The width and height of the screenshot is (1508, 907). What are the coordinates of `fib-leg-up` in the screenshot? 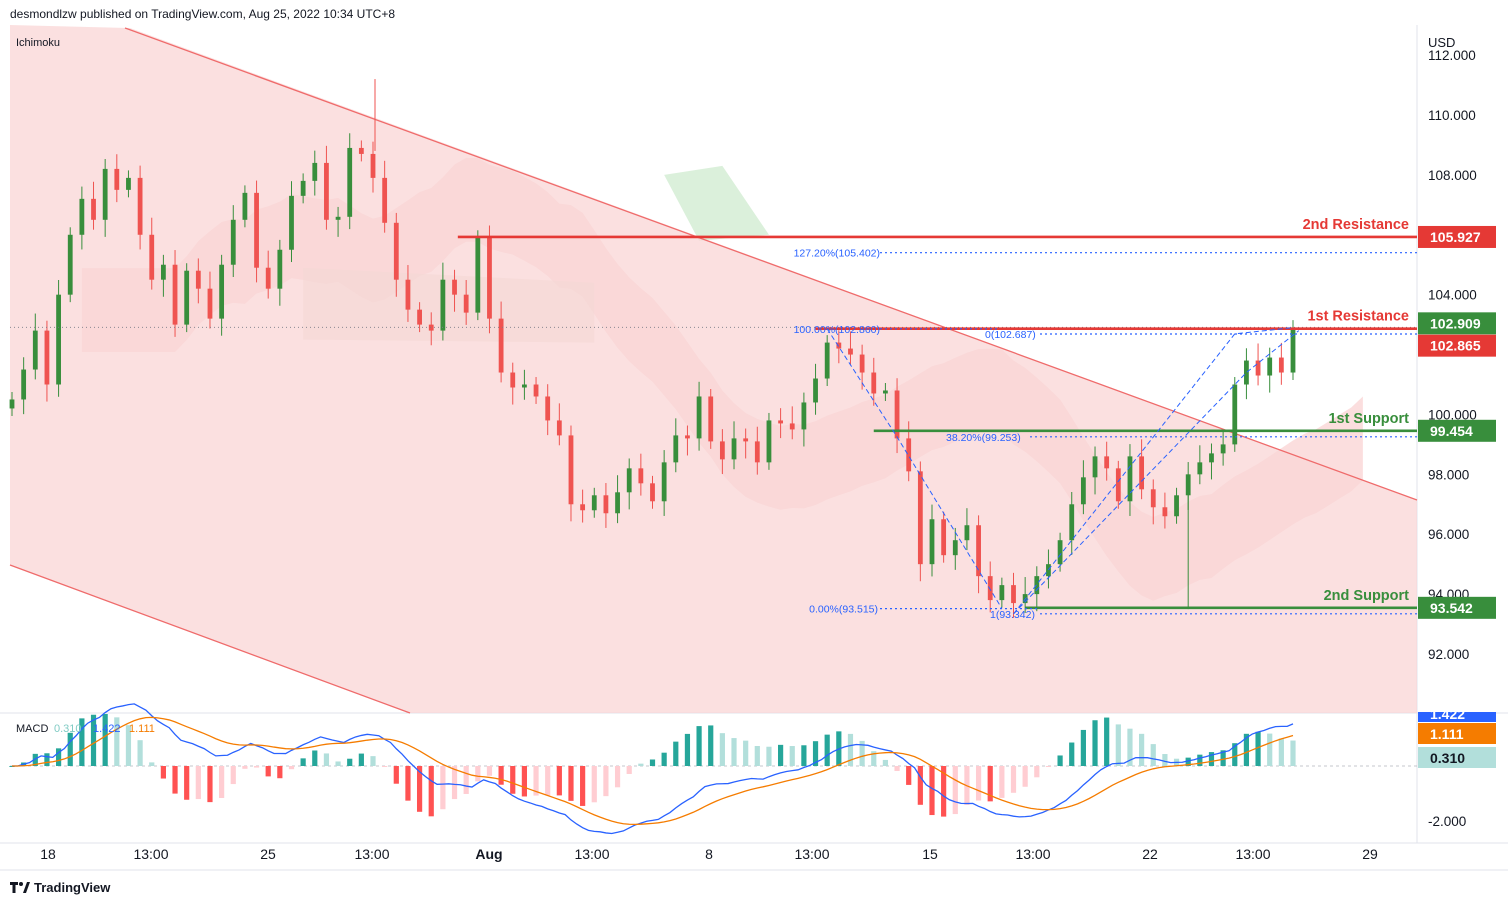 It's located at (1153, 471).